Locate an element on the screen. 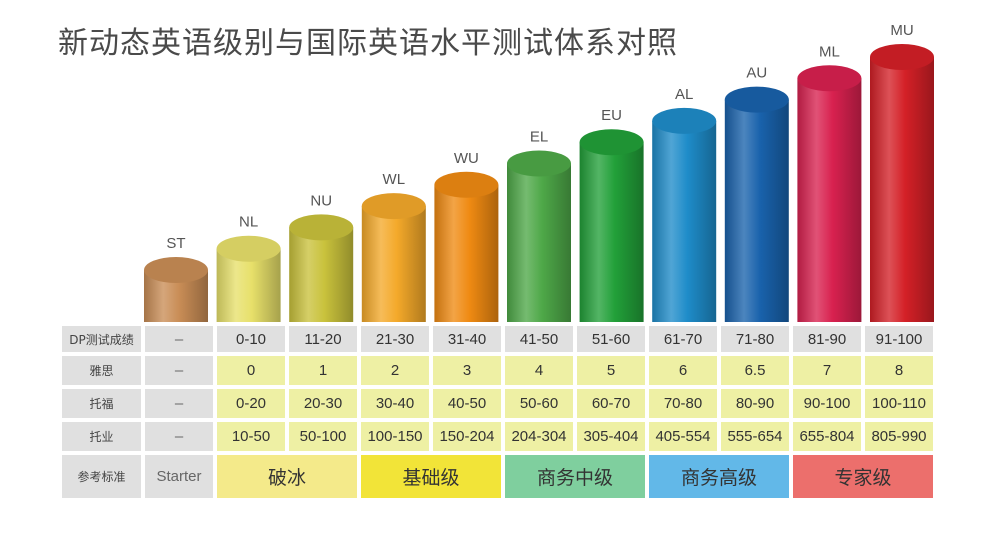 The width and height of the screenshot is (990, 545). table-cell: 90-100 is located at coordinates (827, 403).